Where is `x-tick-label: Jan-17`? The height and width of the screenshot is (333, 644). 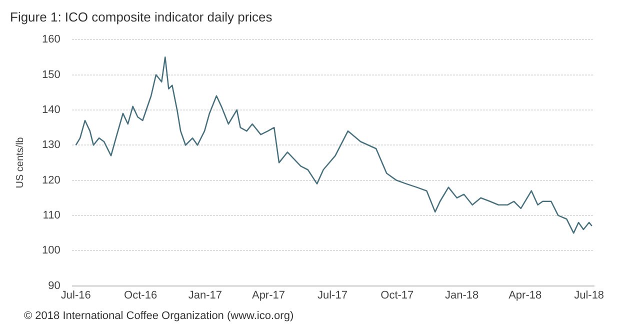 x-tick-label: Jan-17 is located at coordinates (205, 295).